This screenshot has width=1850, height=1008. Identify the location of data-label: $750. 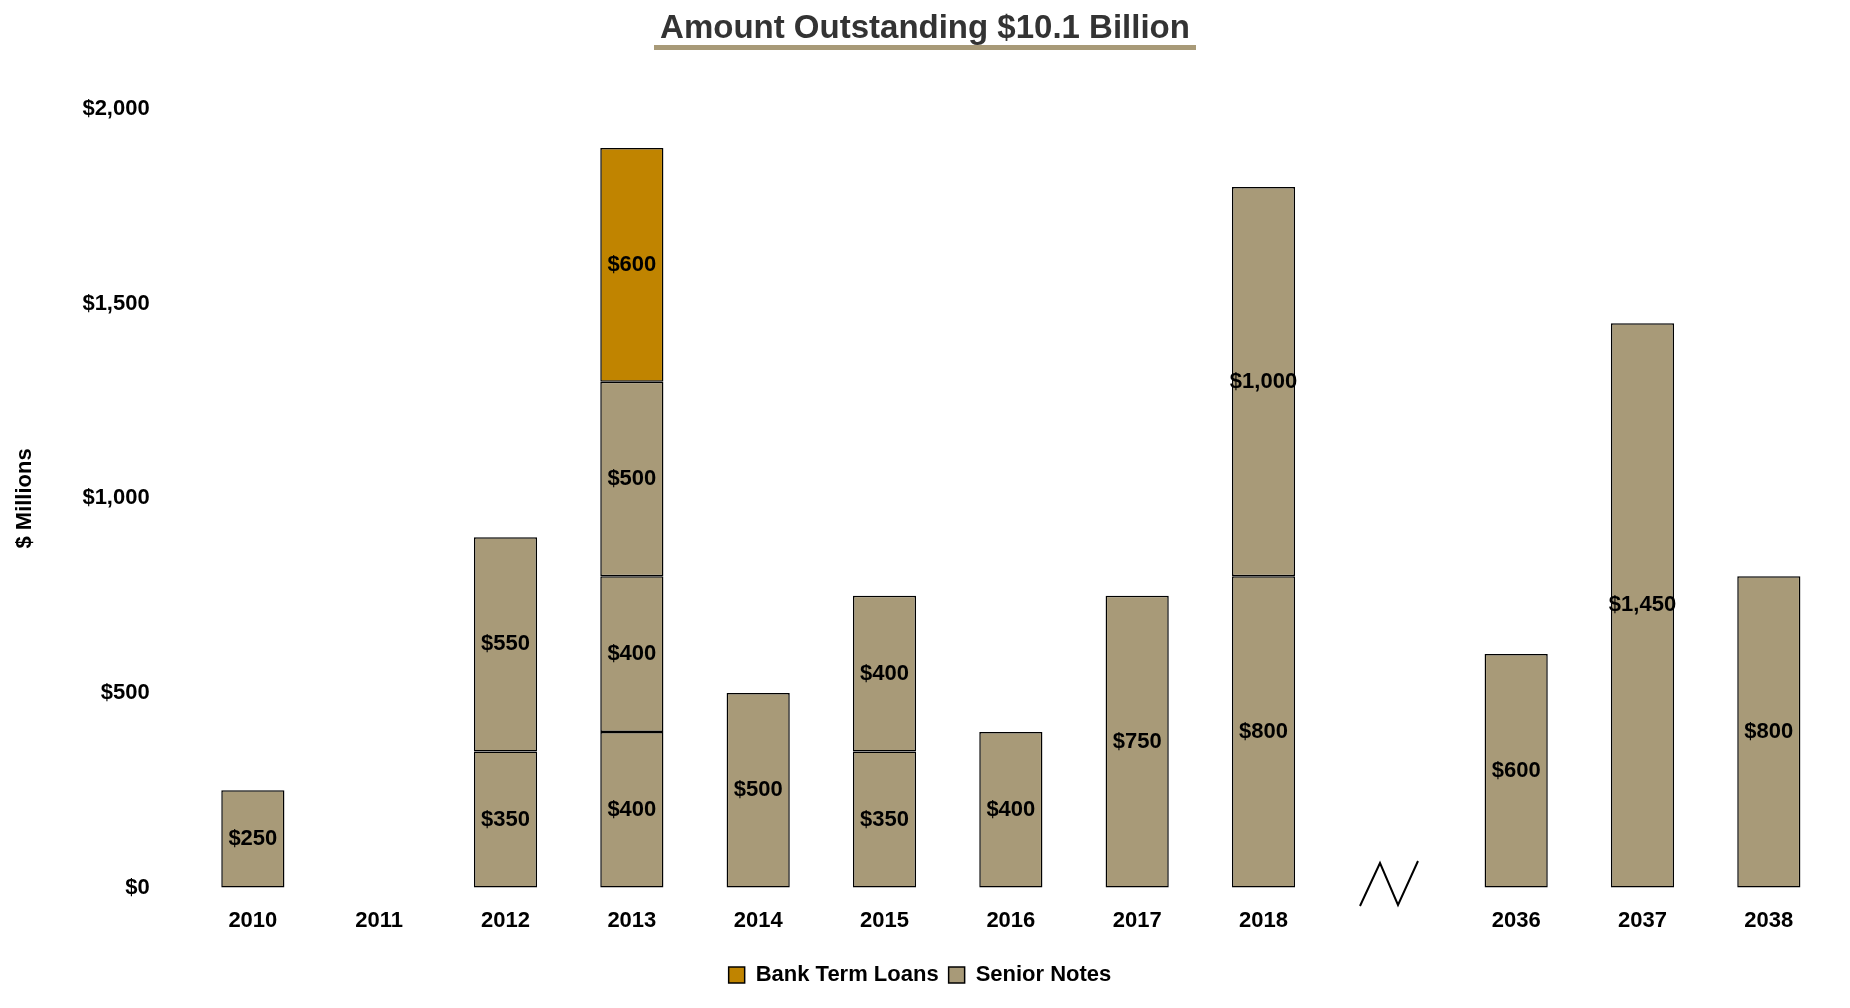
(1137, 740).